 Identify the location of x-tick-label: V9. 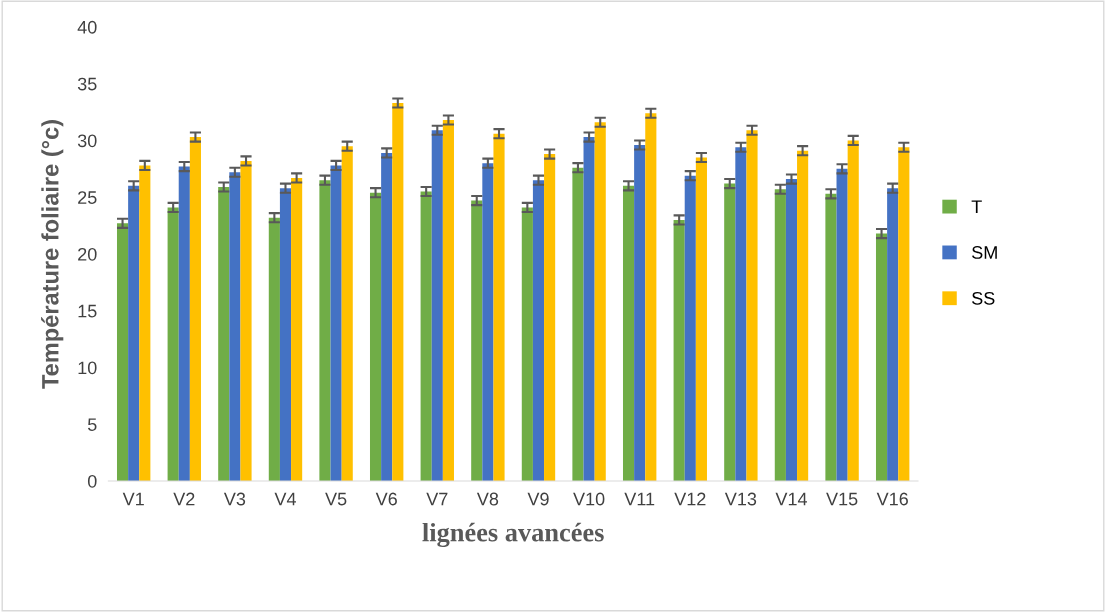
(538, 499).